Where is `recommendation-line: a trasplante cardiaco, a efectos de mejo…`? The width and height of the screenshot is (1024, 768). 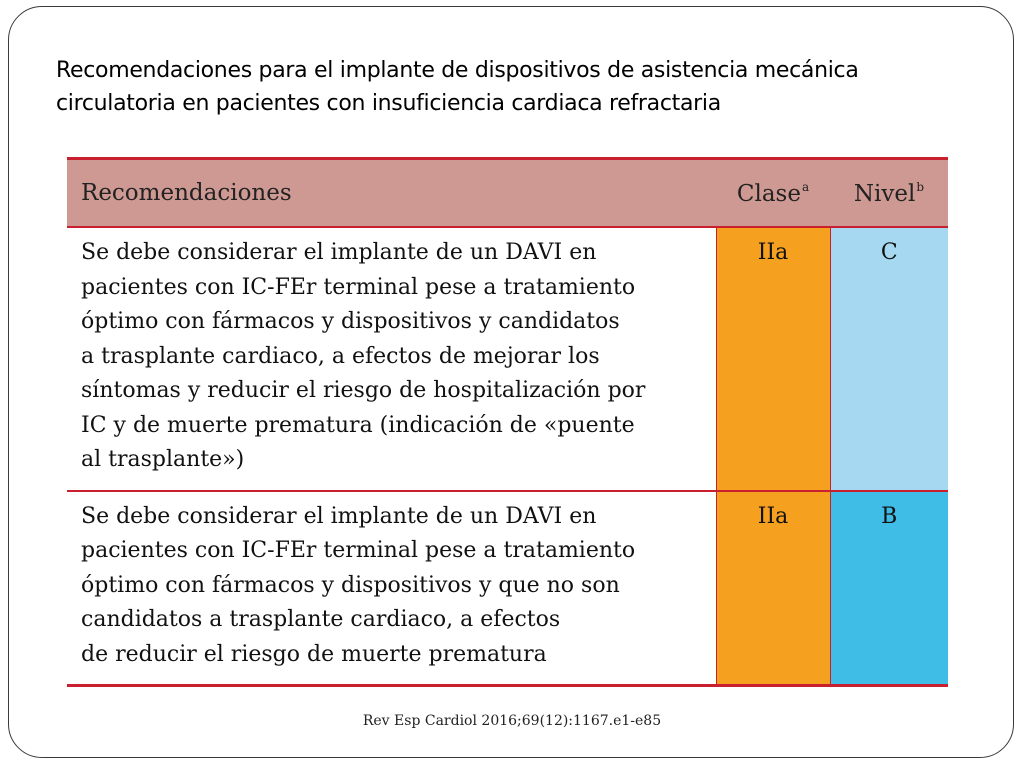
recommendation-line: a trasplante cardiaco, a efectos de mejo… is located at coordinates (340, 356).